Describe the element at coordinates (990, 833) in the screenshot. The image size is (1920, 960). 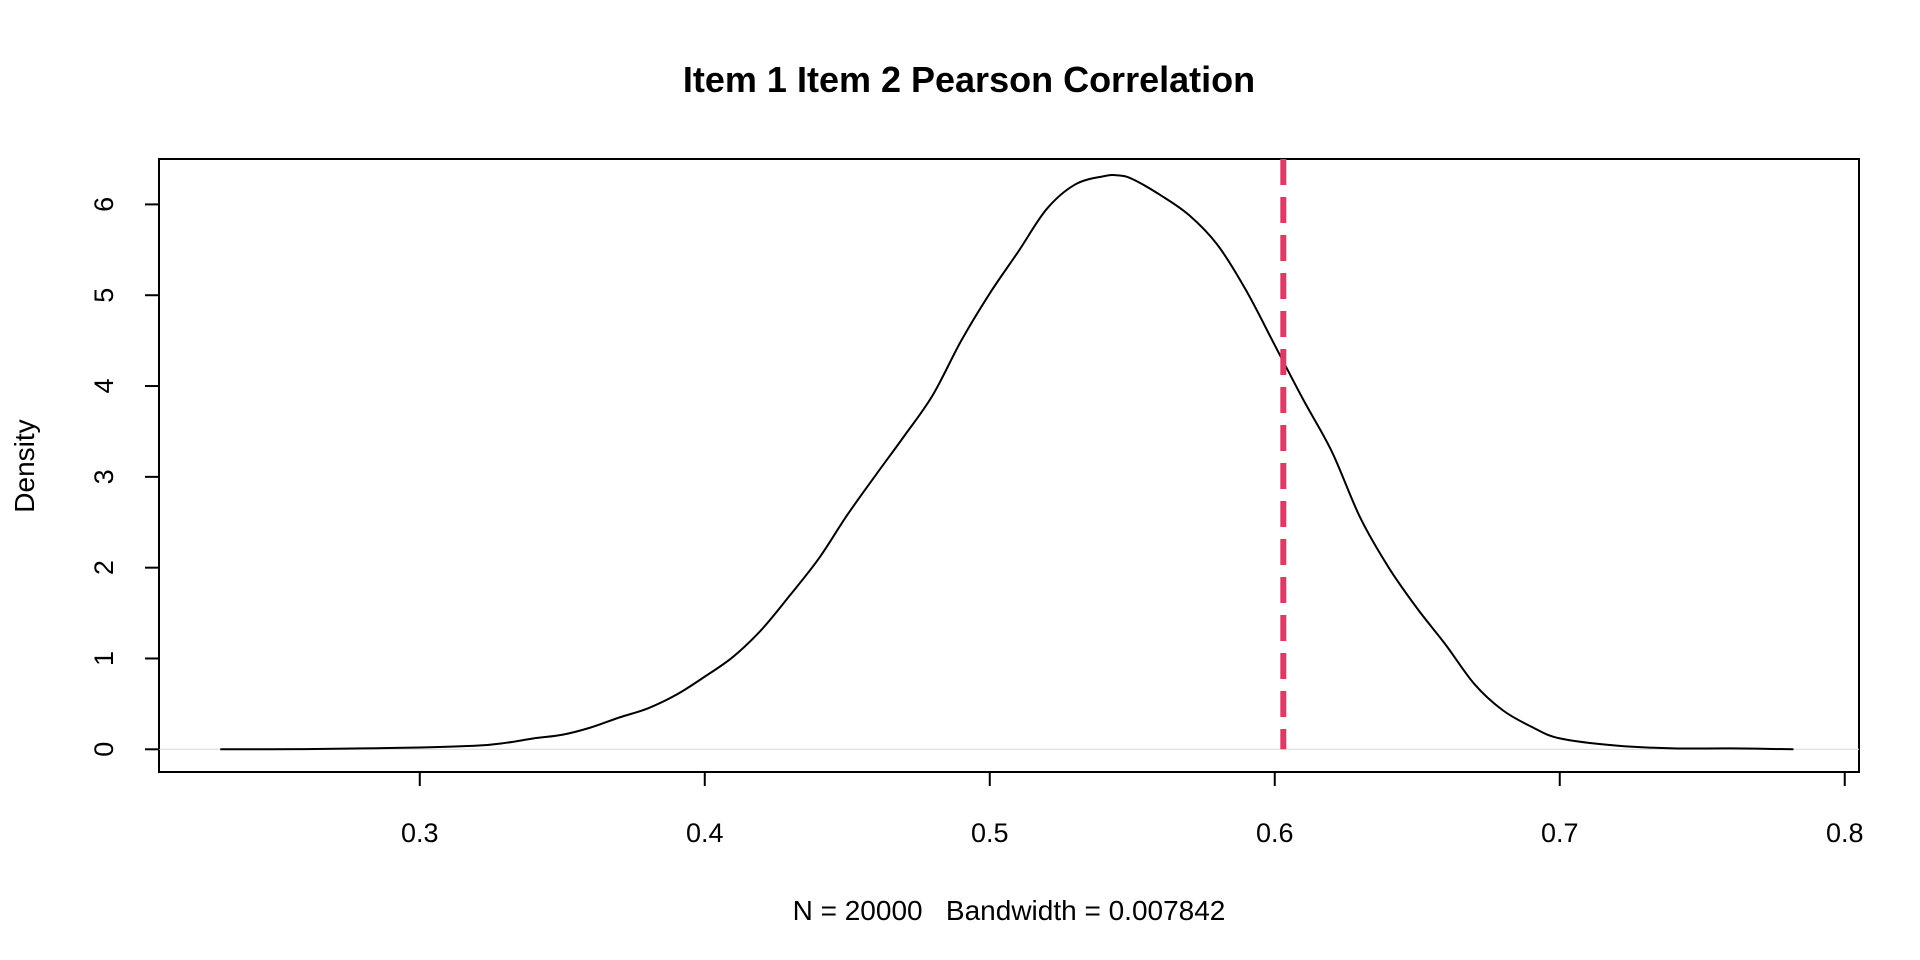
I see `x-tick-label: 0.5` at that location.